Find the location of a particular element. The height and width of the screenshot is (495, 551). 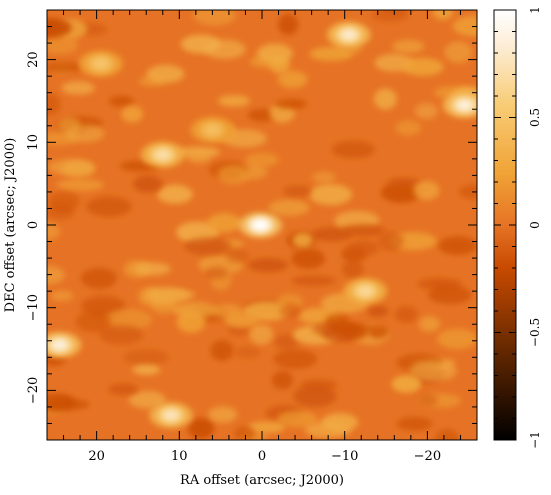

colorbar: −1 −0.5 0 0.5 1 is located at coordinates (517, 227).